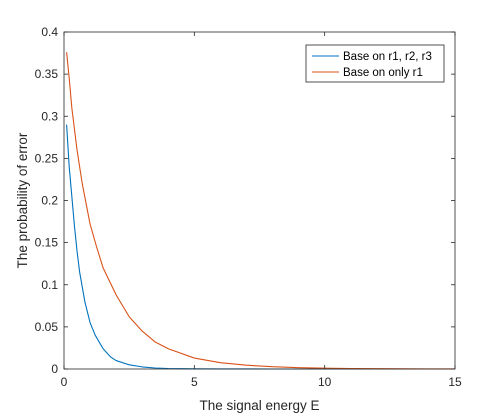  Describe the element at coordinates (259, 405) in the screenshot. I see `x-axis-label: The signal energy E` at that location.